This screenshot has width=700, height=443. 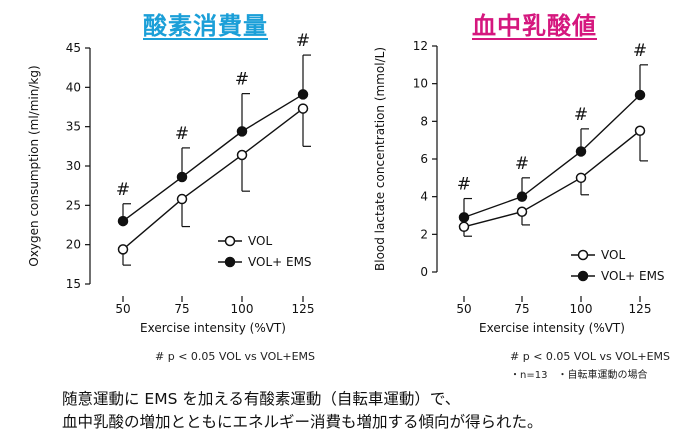 I want to click on y-axis-title: Blood lactate concentration (mmol/L), so click(x=380, y=159).